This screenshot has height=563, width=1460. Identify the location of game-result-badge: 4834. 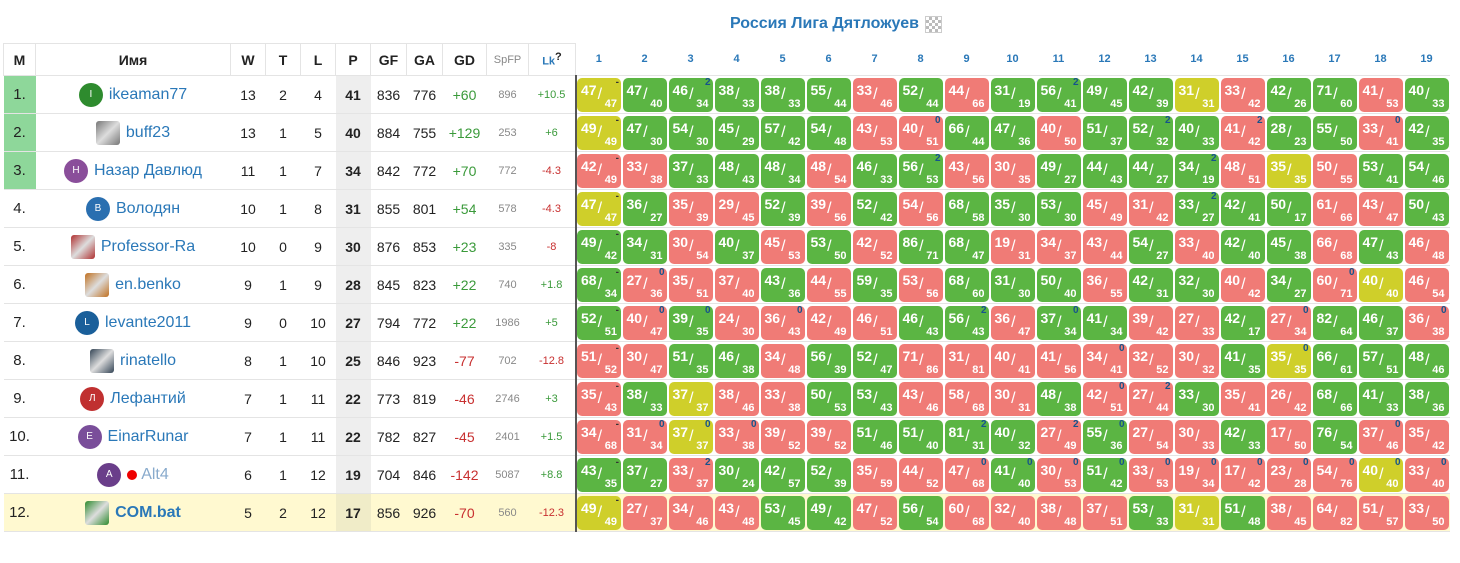
(782, 170).